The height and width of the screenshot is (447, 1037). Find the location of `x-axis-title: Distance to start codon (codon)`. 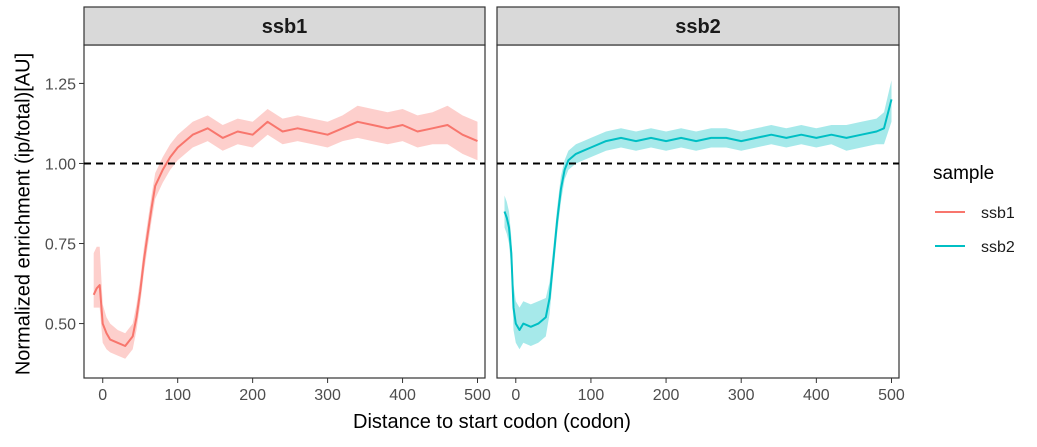

x-axis-title: Distance to start codon (codon) is located at coordinates (492, 422).